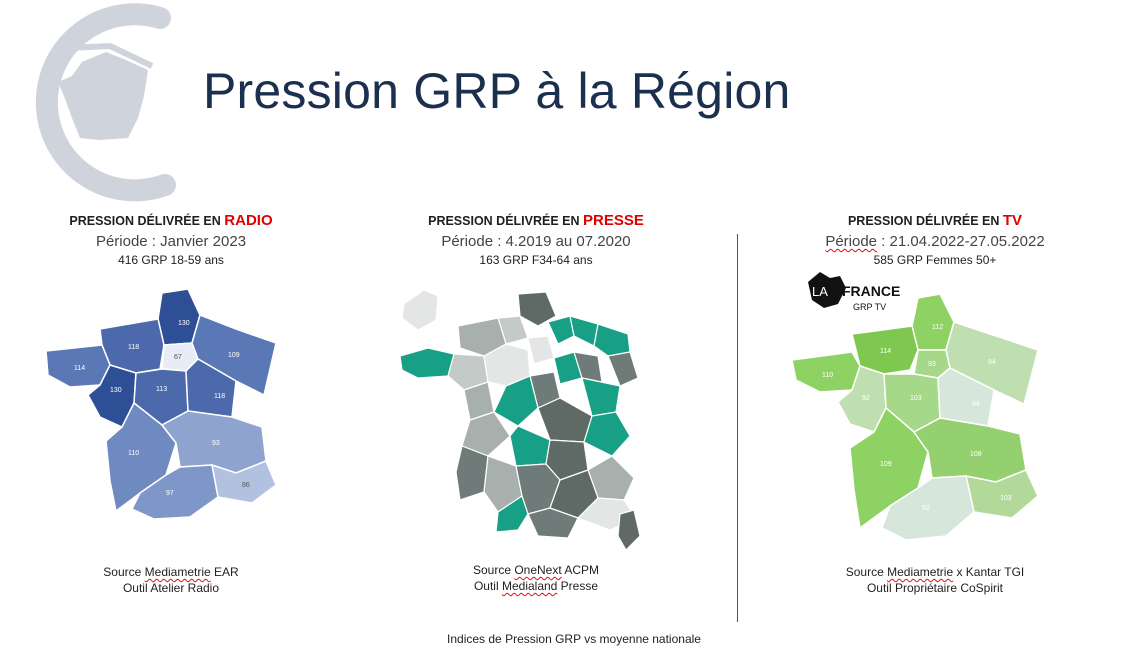  I want to click on france-logo, so click(105, 102).